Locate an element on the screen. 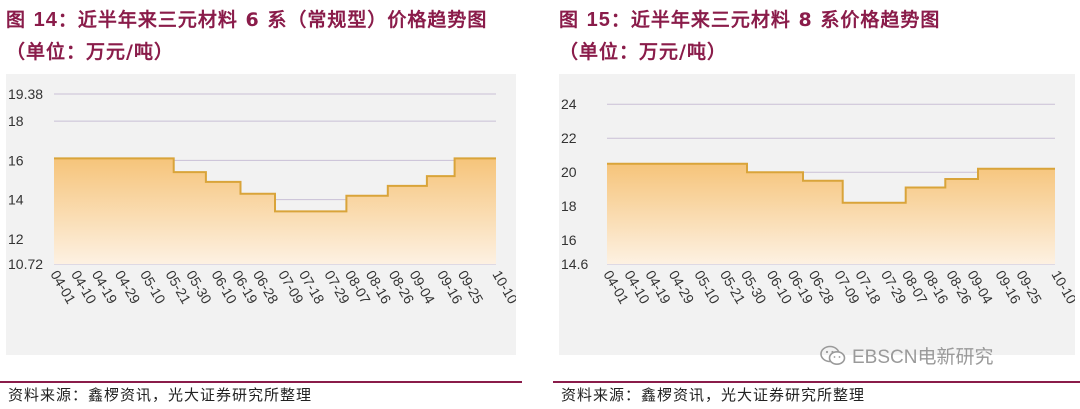 This screenshot has width=1080, height=409. watermark: EBSCN电新研究 is located at coordinates (906, 355).